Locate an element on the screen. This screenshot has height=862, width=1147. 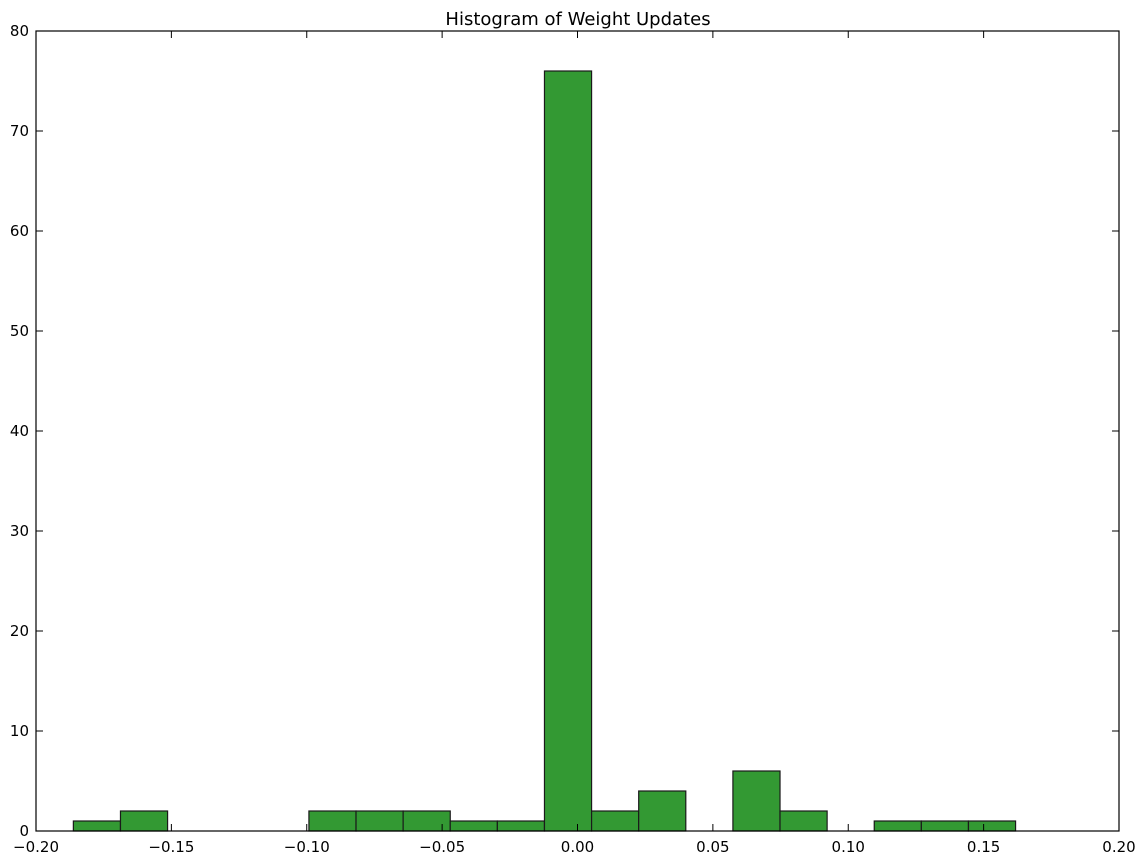
x-tick-label: 0.00 is located at coordinates (577, 847).